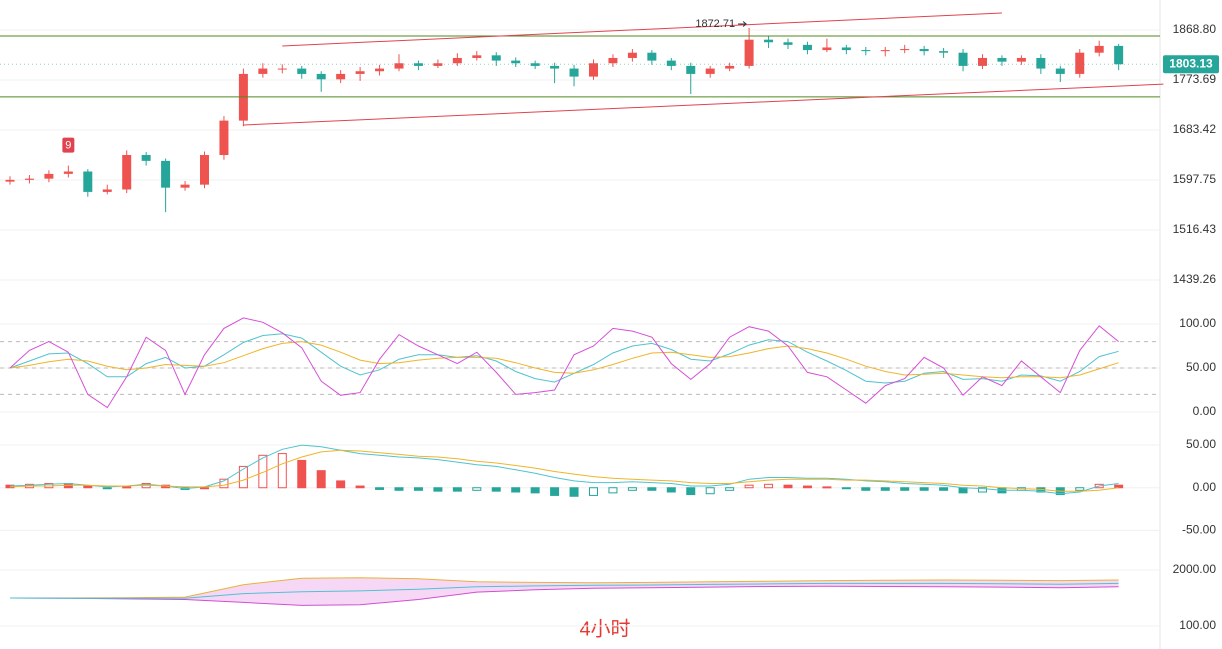  Describe the element at coordinates (1195, 129) in the screenshot. I see `y-tick-label: 1683.42` at that location.